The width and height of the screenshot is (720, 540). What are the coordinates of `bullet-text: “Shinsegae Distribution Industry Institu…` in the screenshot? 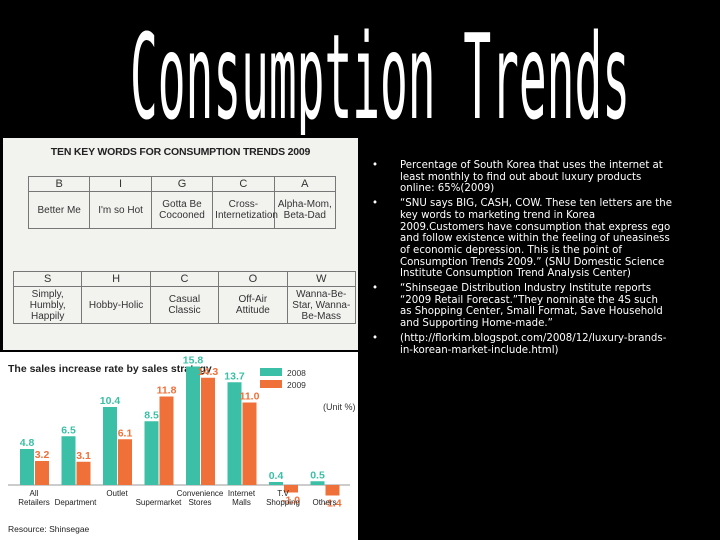 It's located at (531, 306).